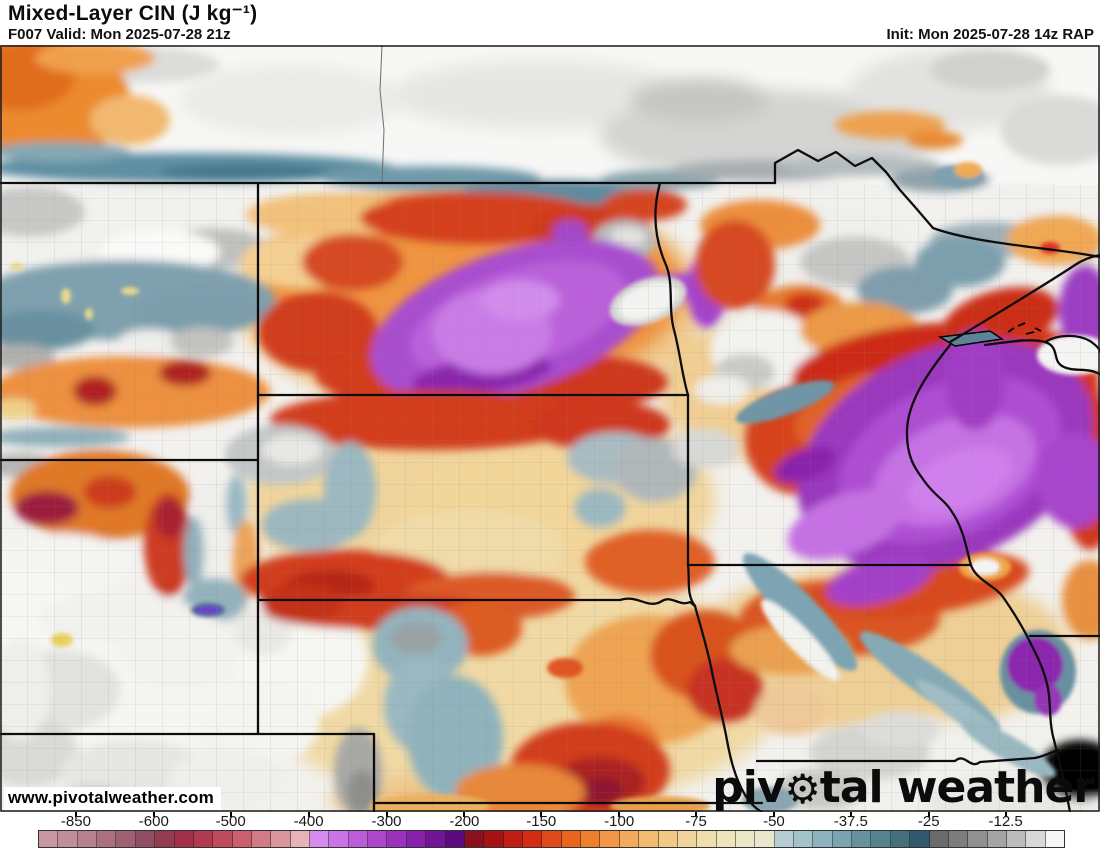 The image size is (1100, 850). I want to click on forecast-valid-time: F007 Valid: Mon 2025-07-28 21z, so click(119, 34).